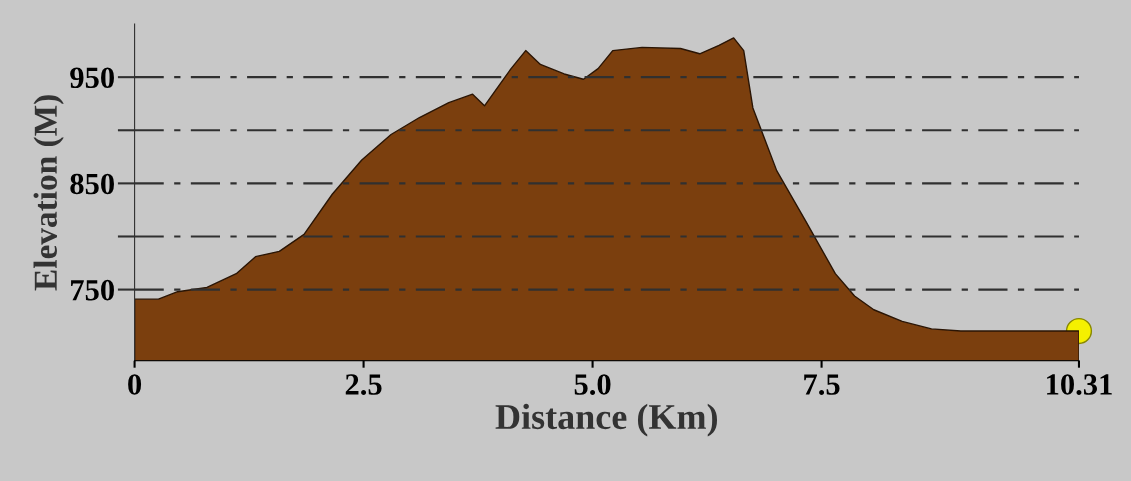 The image size is (1131, 481). What do you see at coordinates (822, 384) in the screenshot?
I see `x-tick-label: 7.5` at bounding box center [822, 384].